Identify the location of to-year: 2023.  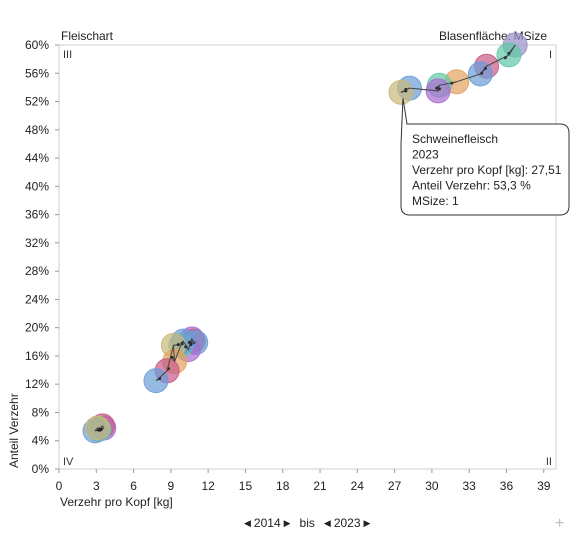
(347, 523).